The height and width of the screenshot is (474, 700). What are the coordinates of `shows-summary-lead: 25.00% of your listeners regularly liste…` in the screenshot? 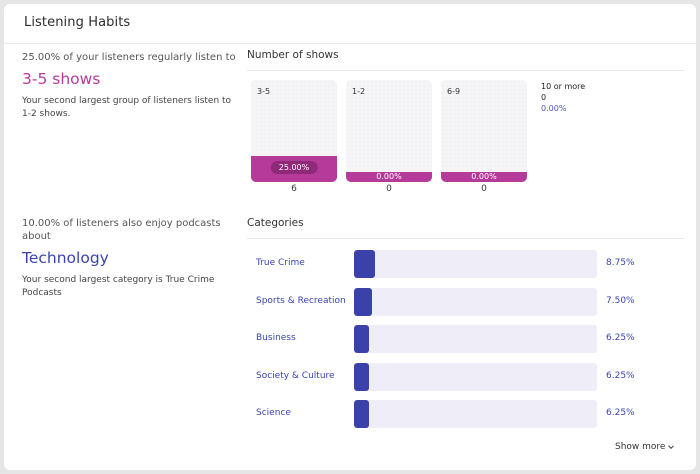 It's located at (129, 57).